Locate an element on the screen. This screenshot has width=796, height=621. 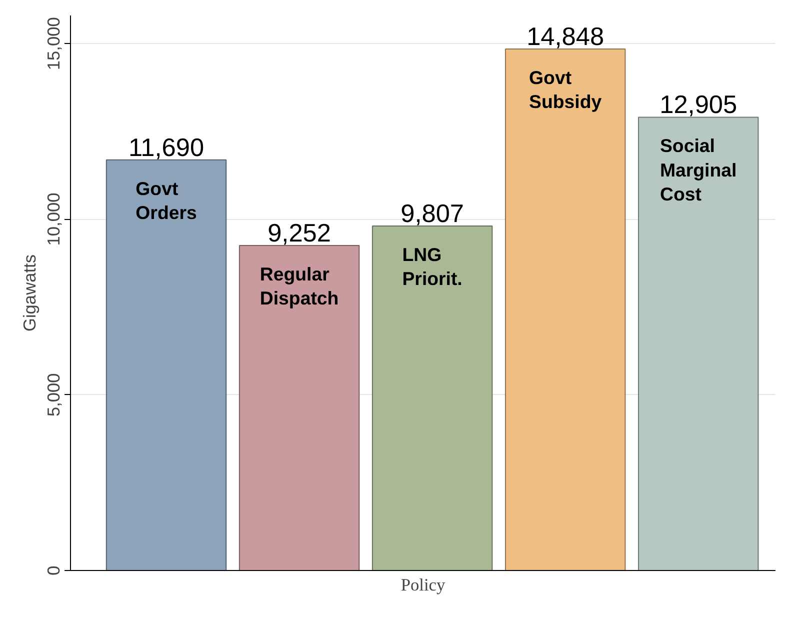
y-tick-label: 0 is located at coordinates (54, 571).